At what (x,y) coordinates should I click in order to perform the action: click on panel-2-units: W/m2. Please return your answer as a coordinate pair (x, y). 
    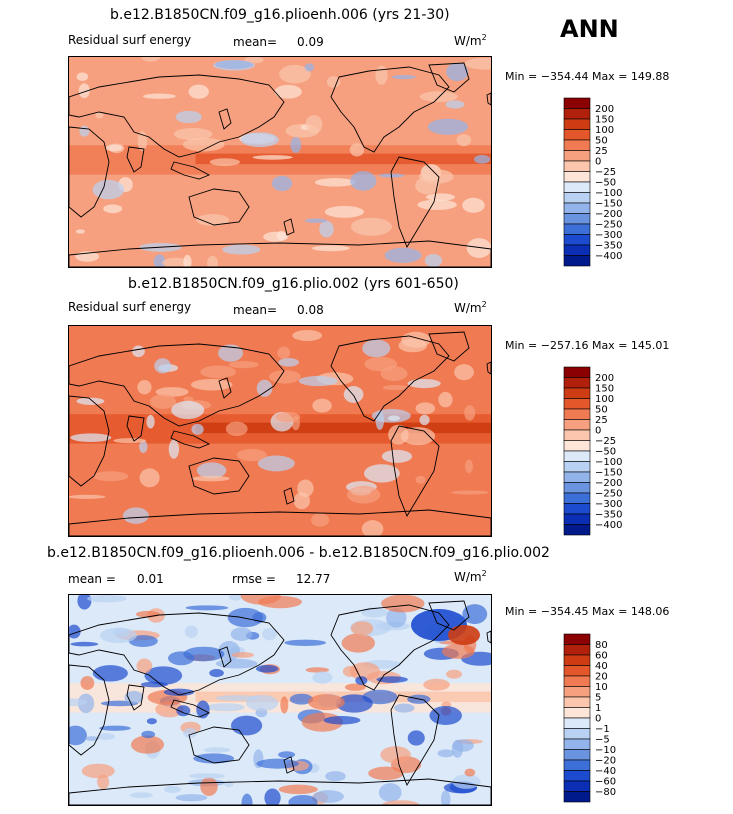
    Looking at the image, I should click on (470, 307).